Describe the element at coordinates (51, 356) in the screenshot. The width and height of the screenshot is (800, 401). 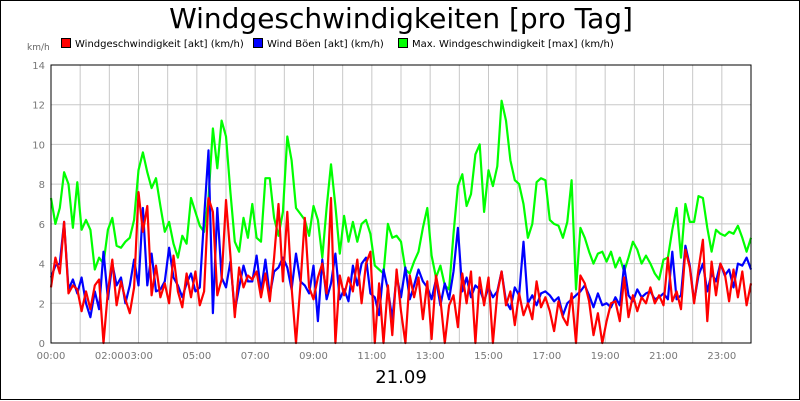
I see `x-tick-label: 00:00` at that location.